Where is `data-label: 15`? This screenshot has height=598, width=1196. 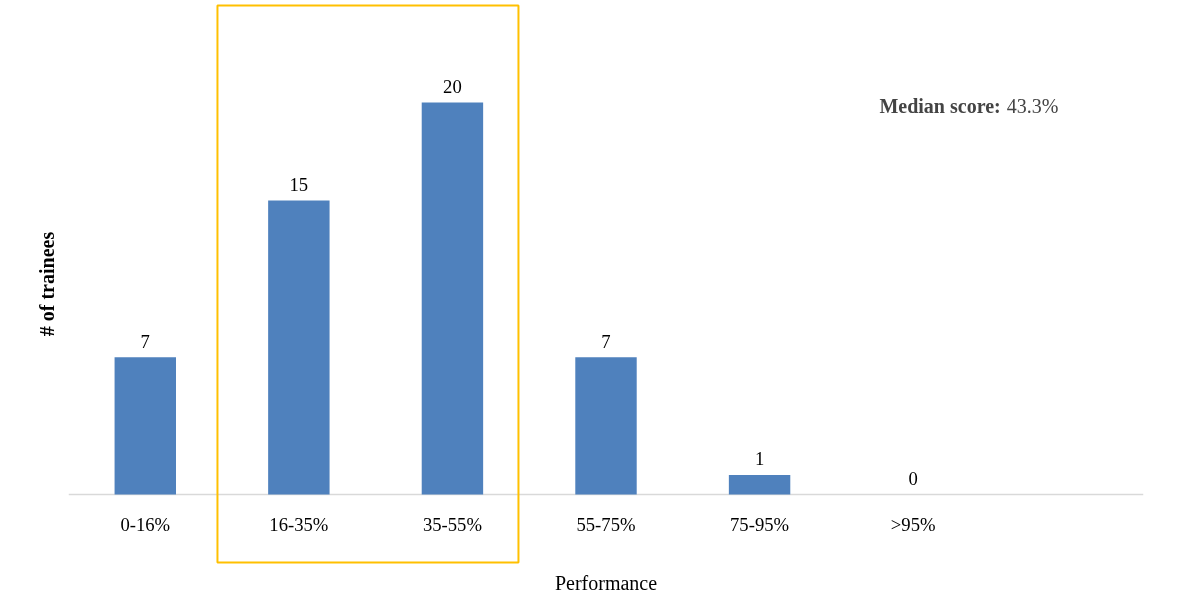
data-label: 15 is located at coordinates (299, 184).